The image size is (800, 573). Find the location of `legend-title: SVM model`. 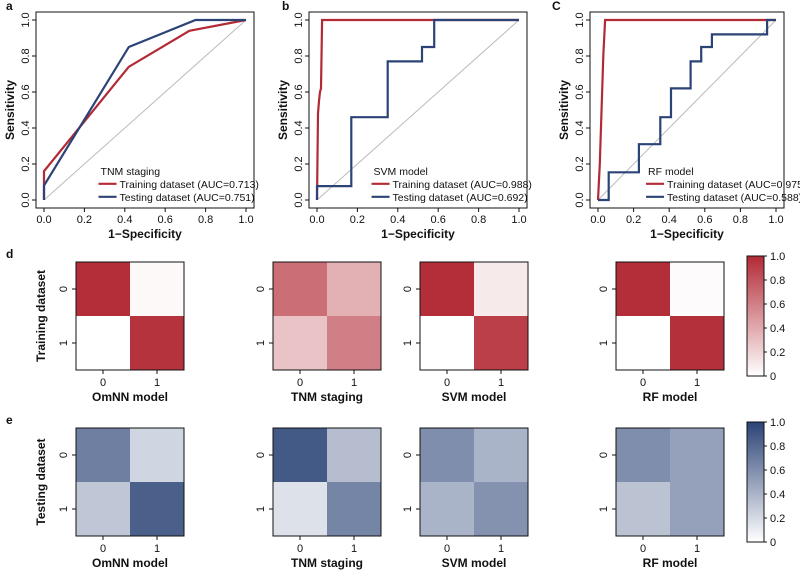

legend-title: SVM model is located at coordinates (401, 172).